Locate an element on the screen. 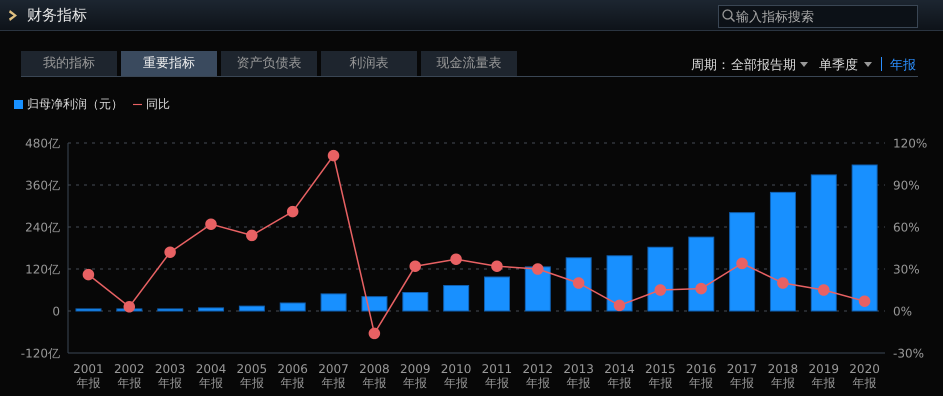 The height and width of the screenshot is (396, 943). x-tick-label: 2003 年报 is located at coordinates (170, 376).